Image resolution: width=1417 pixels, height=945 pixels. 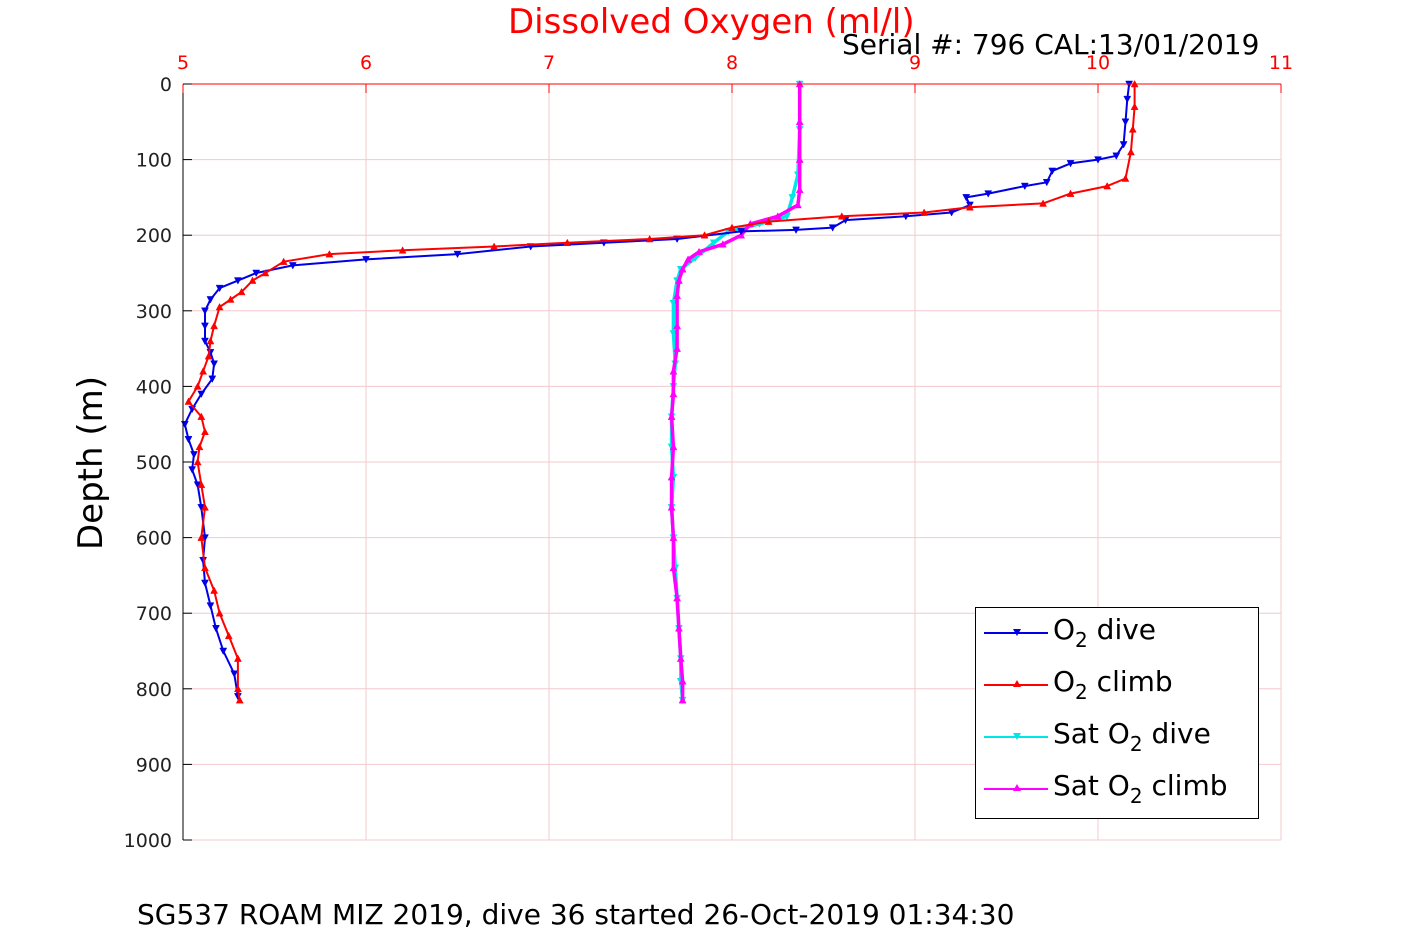 What do you see at coordinates (1105, 632) in the screenshot?
I see `legend-label-o2-dive: O2 dive` at bounding box center [1105, 632].